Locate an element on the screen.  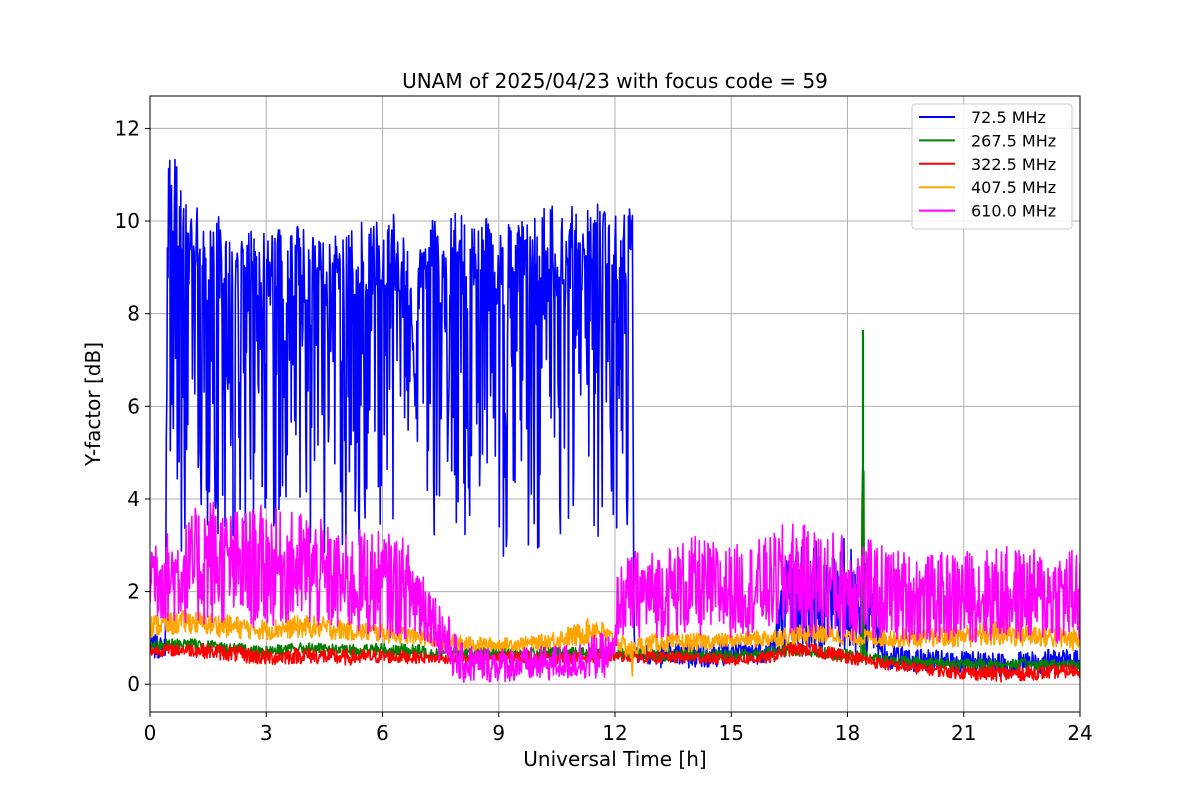
x-tick-label: 15 is located at coordinates (731, 733).